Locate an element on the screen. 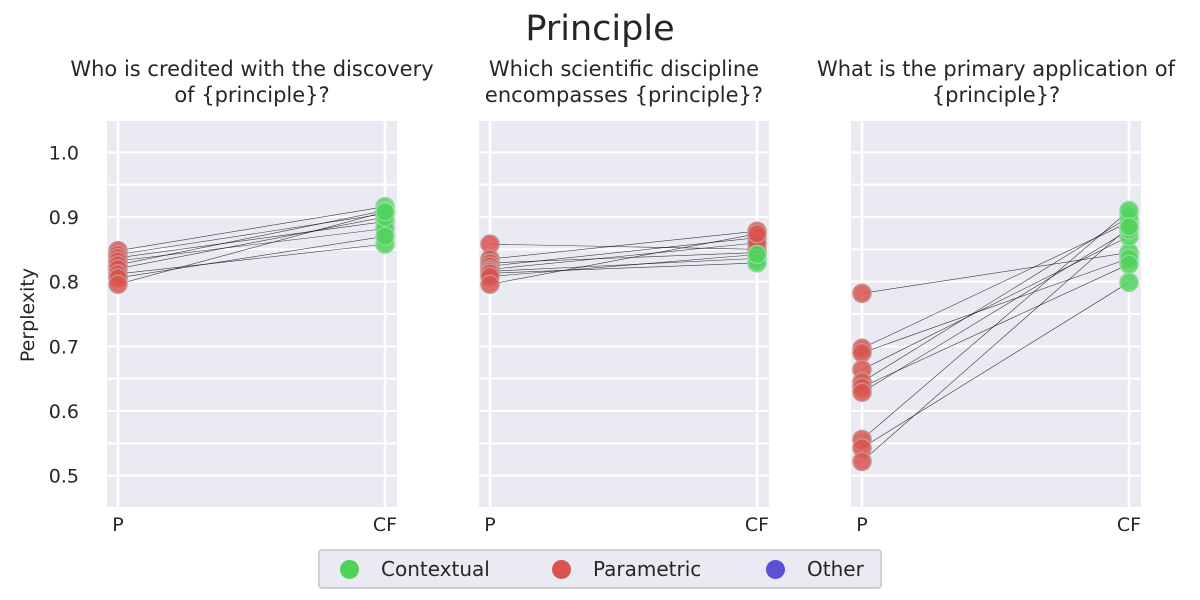 This screenshot has height=600, width=1200. y-tick-label: 1.0 is located at coordinates (64, 153).